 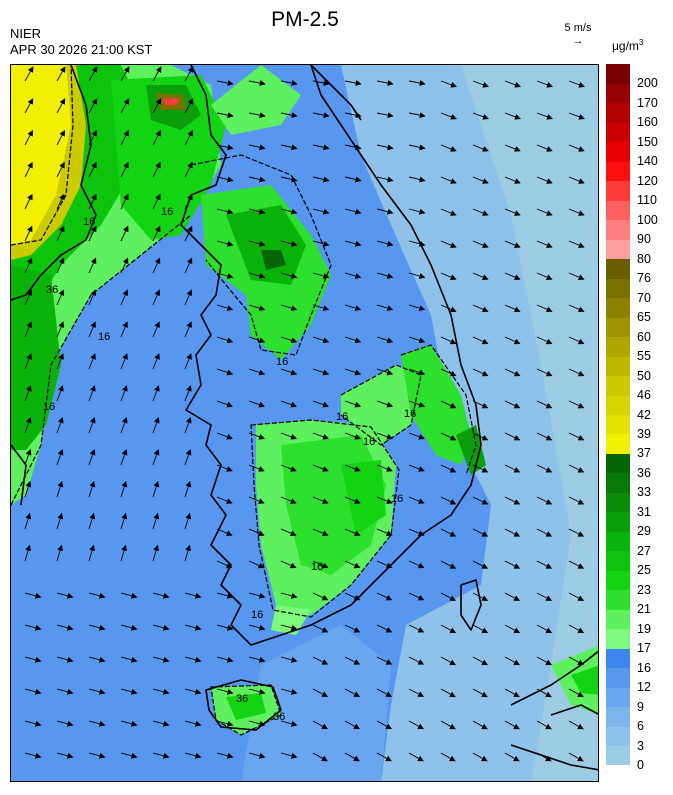 What do you see at coordinates (471, 450) in the screenshot?
I see `pm25-field-patch` at bounding box center [471, 450].